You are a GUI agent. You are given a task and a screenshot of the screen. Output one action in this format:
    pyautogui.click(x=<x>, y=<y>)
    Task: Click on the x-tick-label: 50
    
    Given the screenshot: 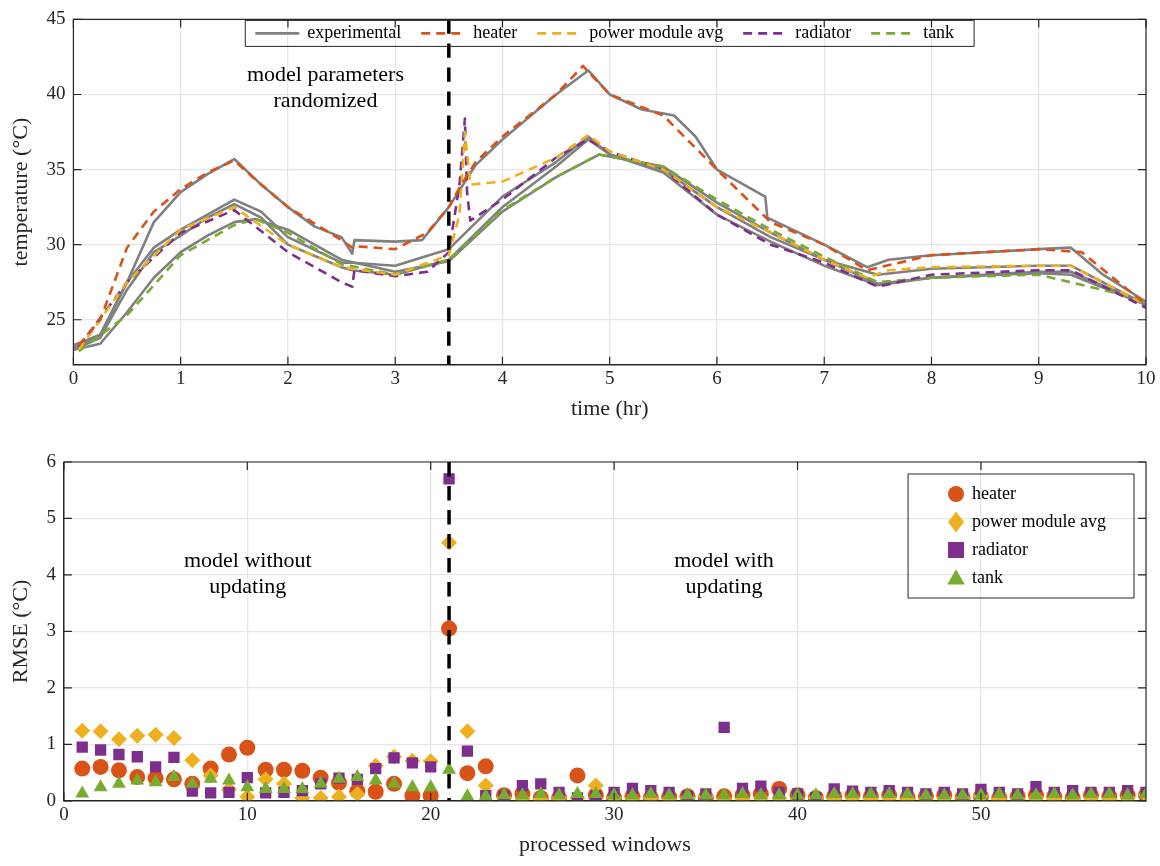 What is the action you would take?
    pyautogui.click(x=981, y=814)
    